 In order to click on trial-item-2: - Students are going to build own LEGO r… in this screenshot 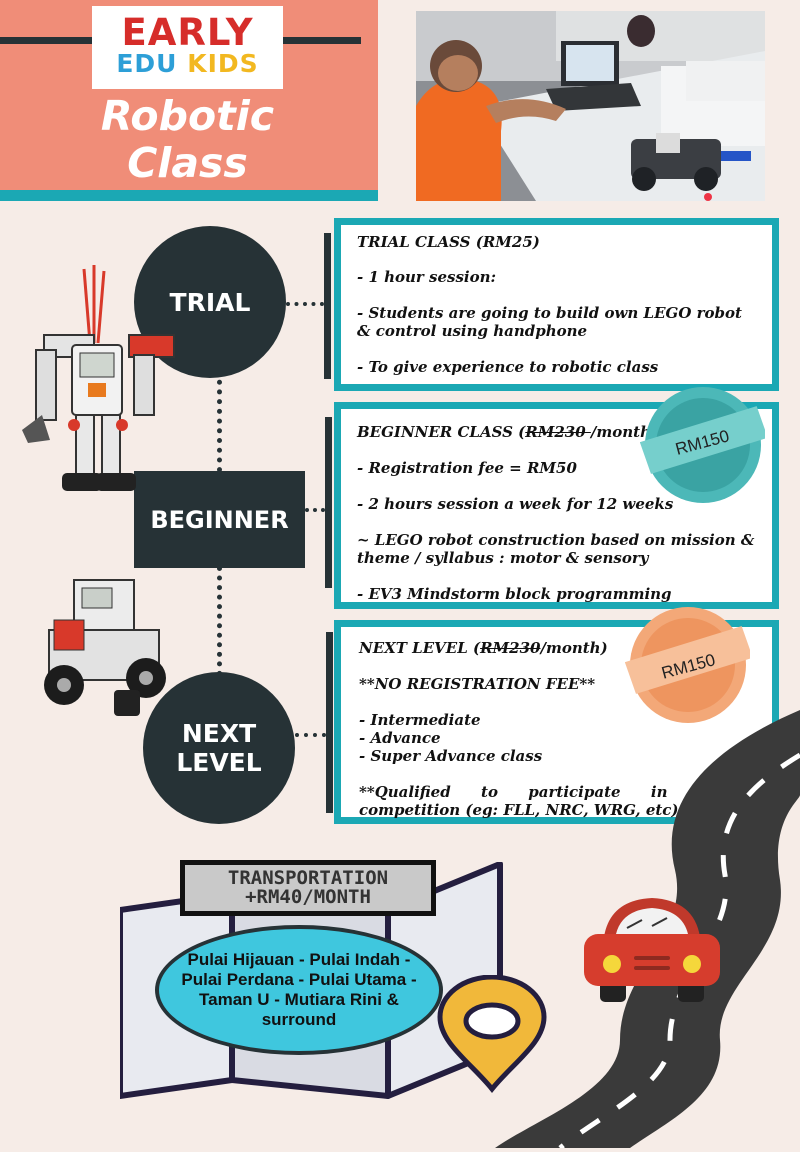, I will do `click(549, 322)`.